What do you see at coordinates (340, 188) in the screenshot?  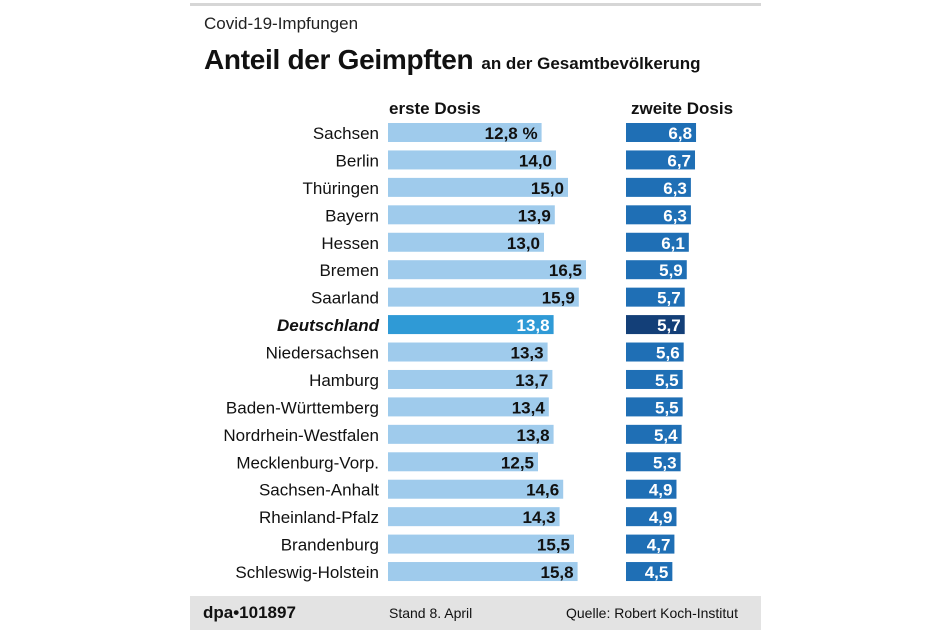 I see `category-label: Thüringen` at bounding box center [340, 188].